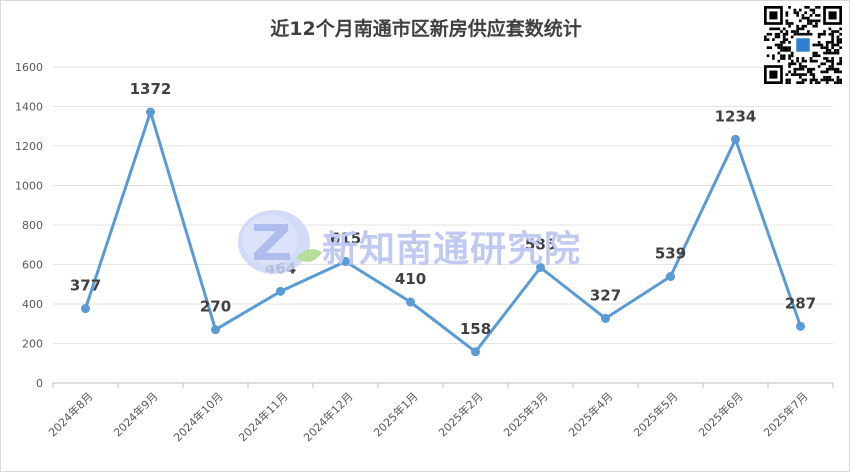 This screenshot has height=474, width=852. I want to click on data-label: 327, so click(605, 295).